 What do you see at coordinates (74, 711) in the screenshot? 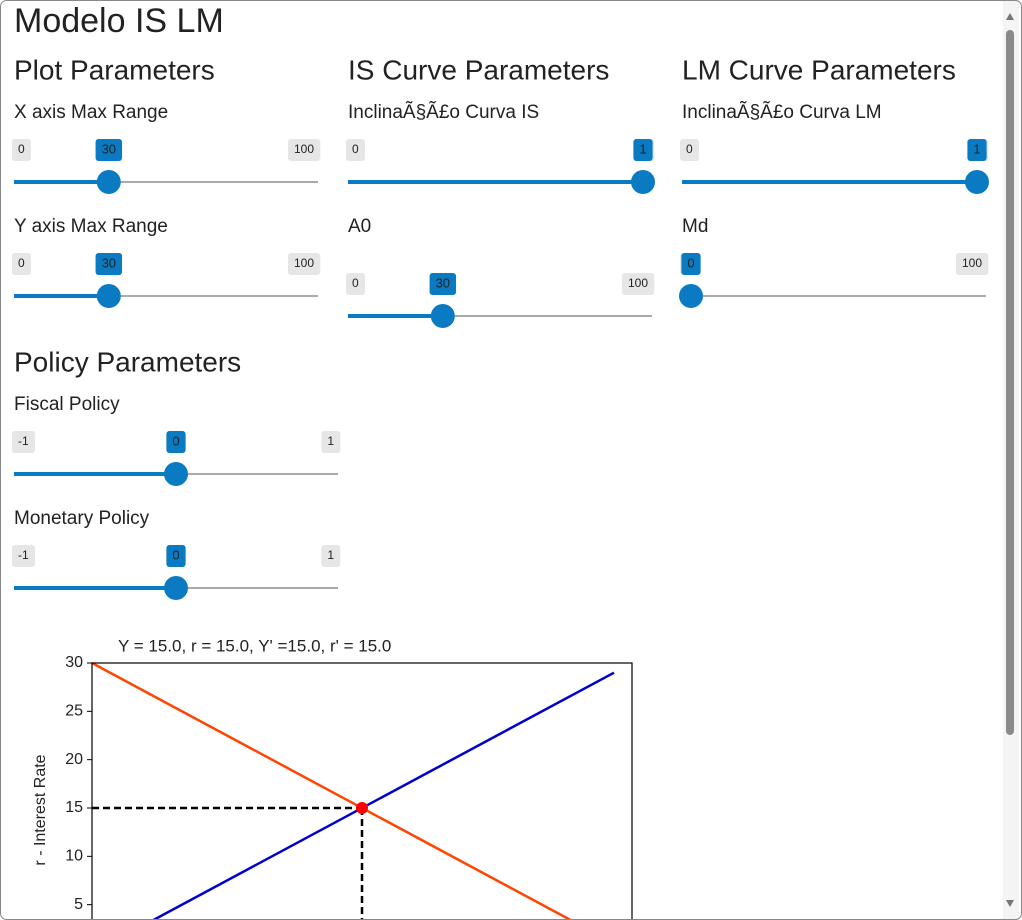
I see `y-tick-label: 25` at bounding box center [74, 711].